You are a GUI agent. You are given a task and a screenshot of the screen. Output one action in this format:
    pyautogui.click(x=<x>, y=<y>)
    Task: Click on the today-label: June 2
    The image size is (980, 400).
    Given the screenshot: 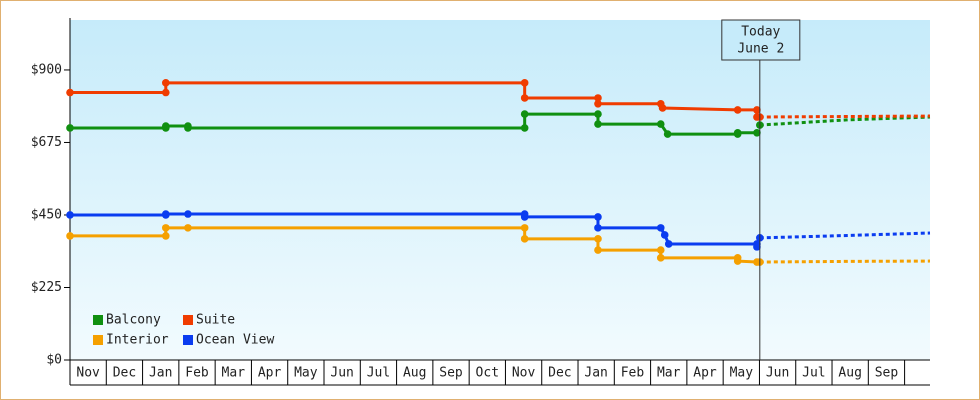 What is the action you would take?
    pyautogui.click(x=760, y=49)
    